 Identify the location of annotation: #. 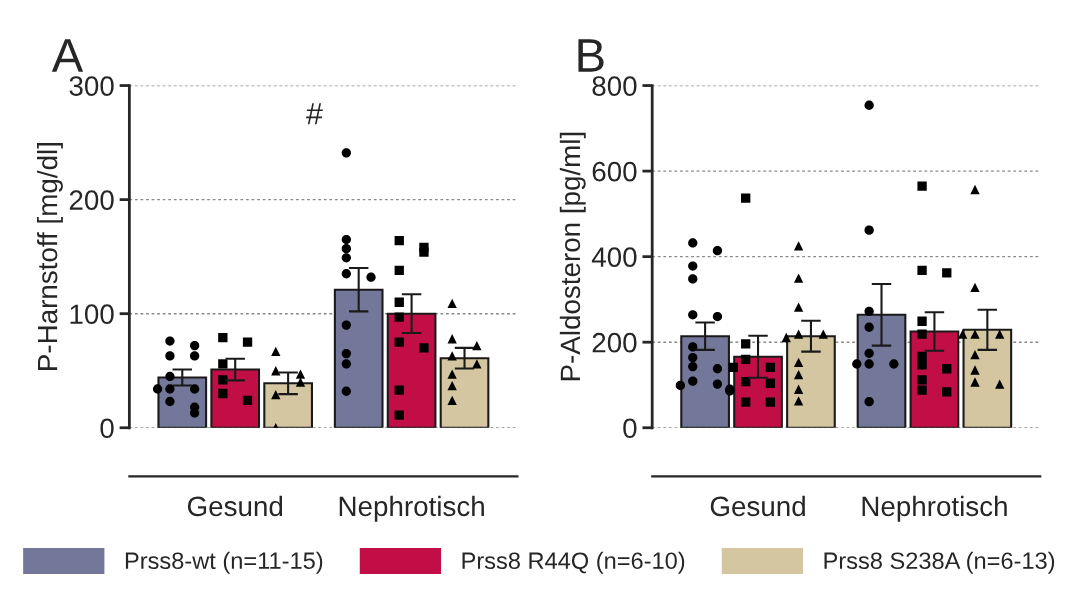
(314, 114).